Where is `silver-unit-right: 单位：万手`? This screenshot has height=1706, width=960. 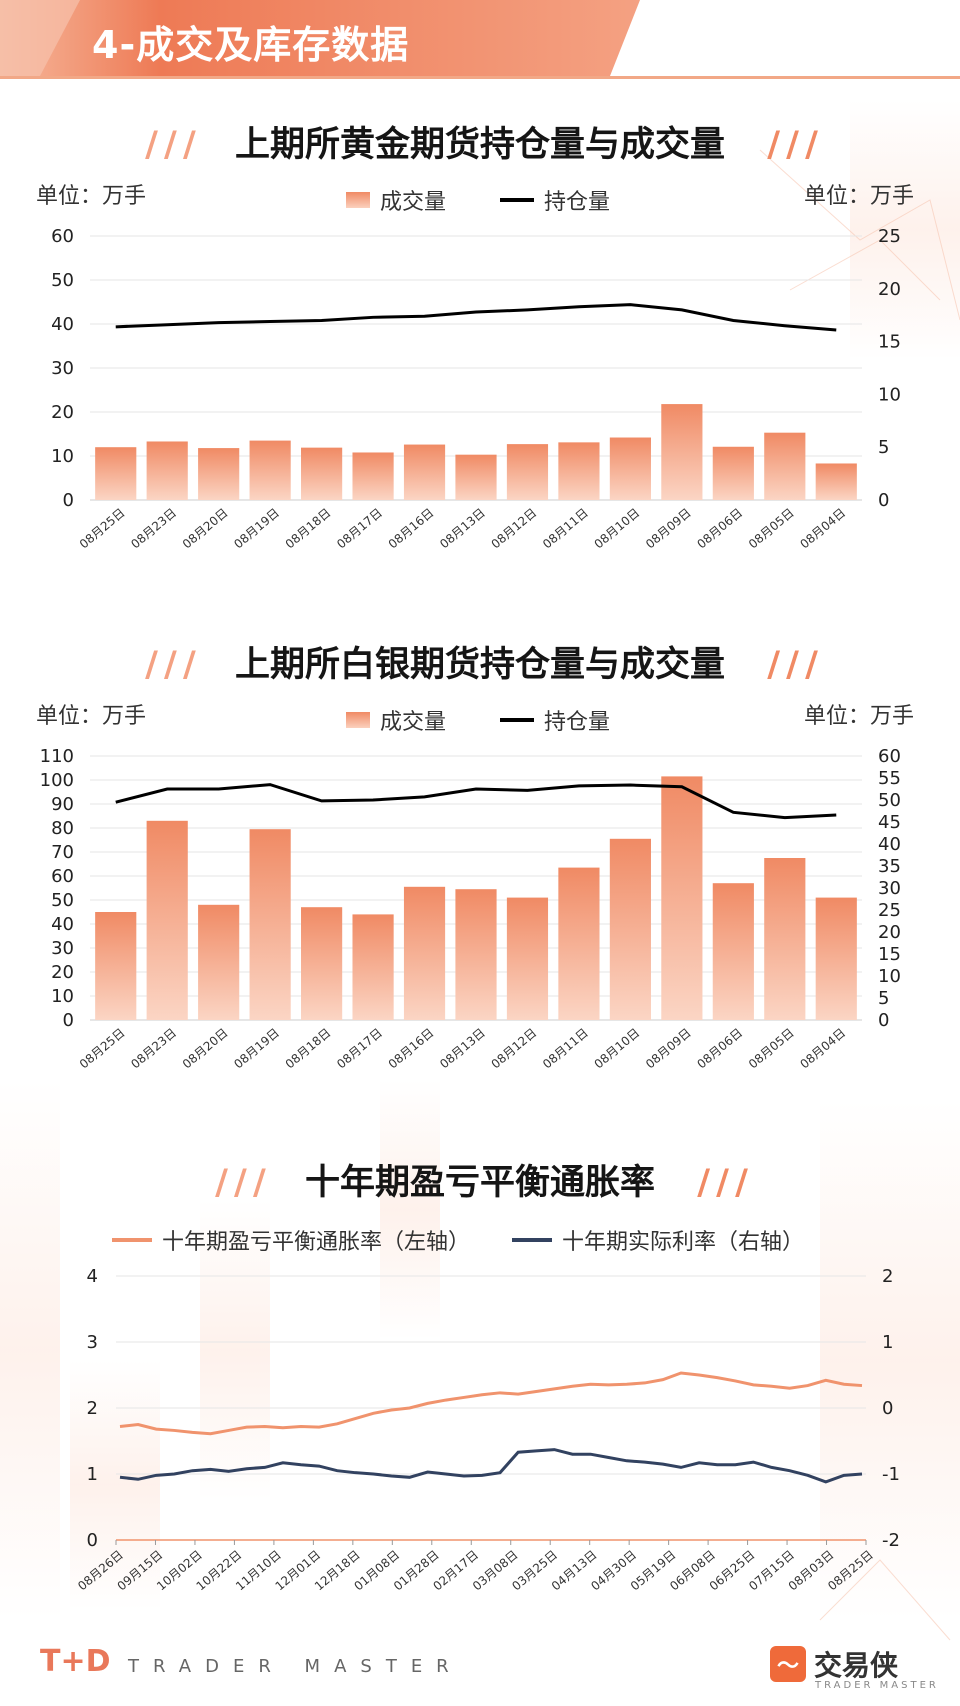
silver-unit-right: 单位：万手 is located at coordinates (859, 716).